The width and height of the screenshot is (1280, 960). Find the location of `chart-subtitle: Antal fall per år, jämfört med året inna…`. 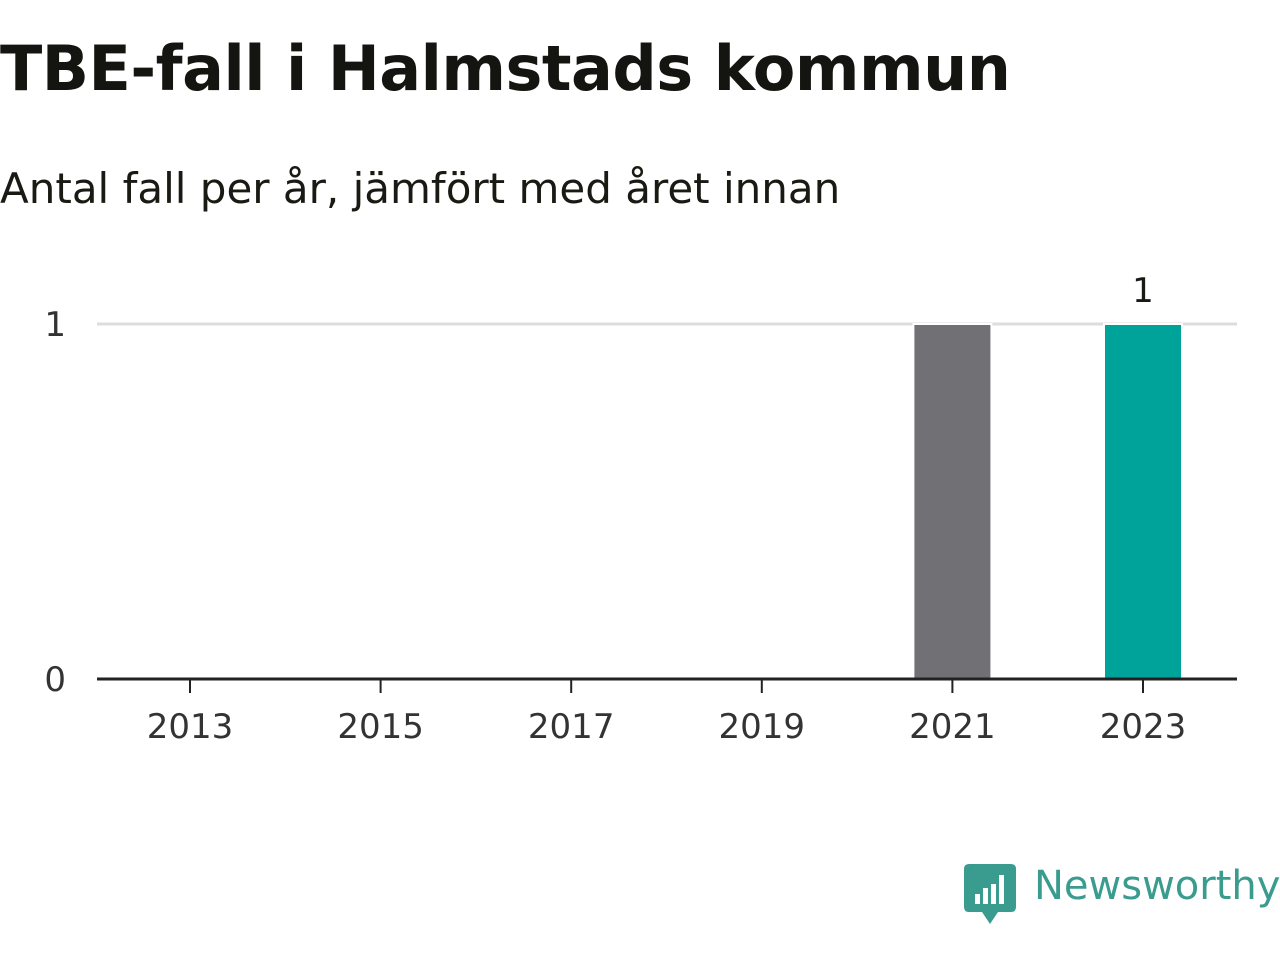

chart-subtitle: Antal fall per år, jämfört med året inna… is located at coordinates (420, 188).